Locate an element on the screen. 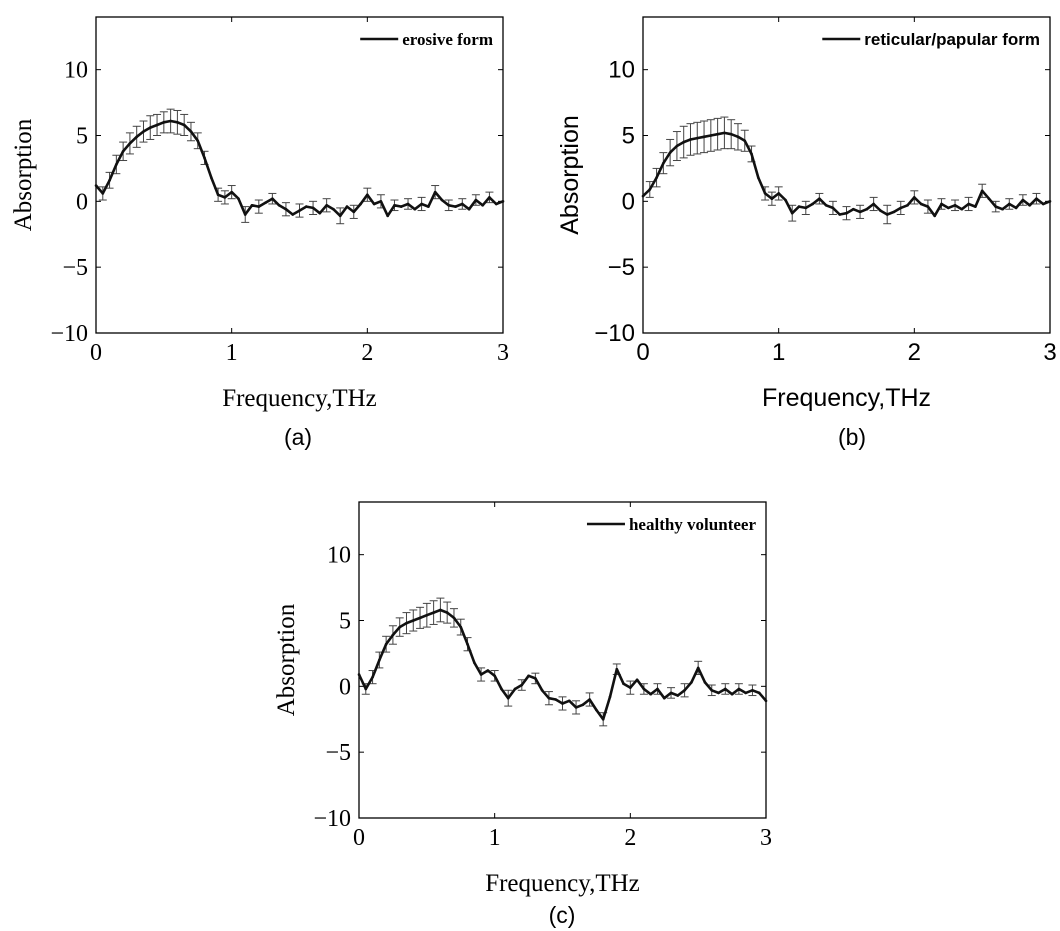 The image size is (1060, 931). legend-label: erosive form is located at coordinates (447, 39).